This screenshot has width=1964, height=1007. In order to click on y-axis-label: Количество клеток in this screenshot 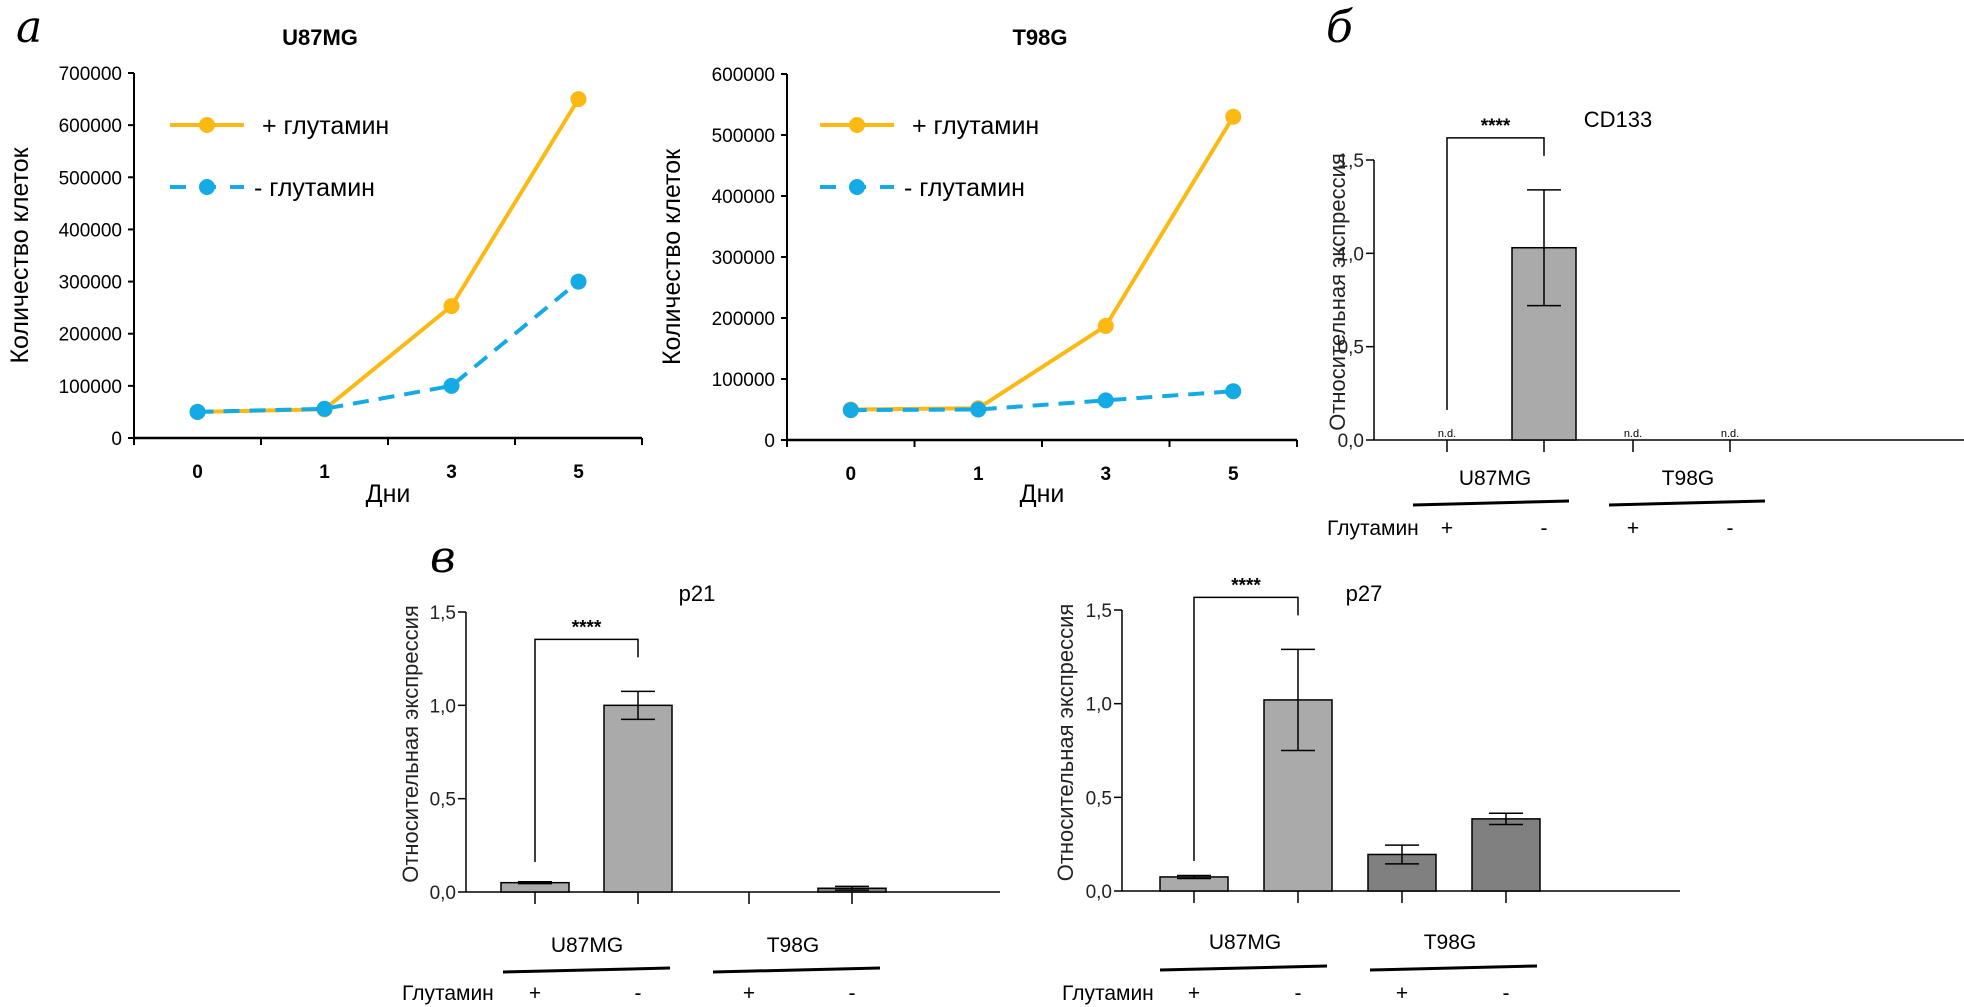, I will do `click(672, 256)`.